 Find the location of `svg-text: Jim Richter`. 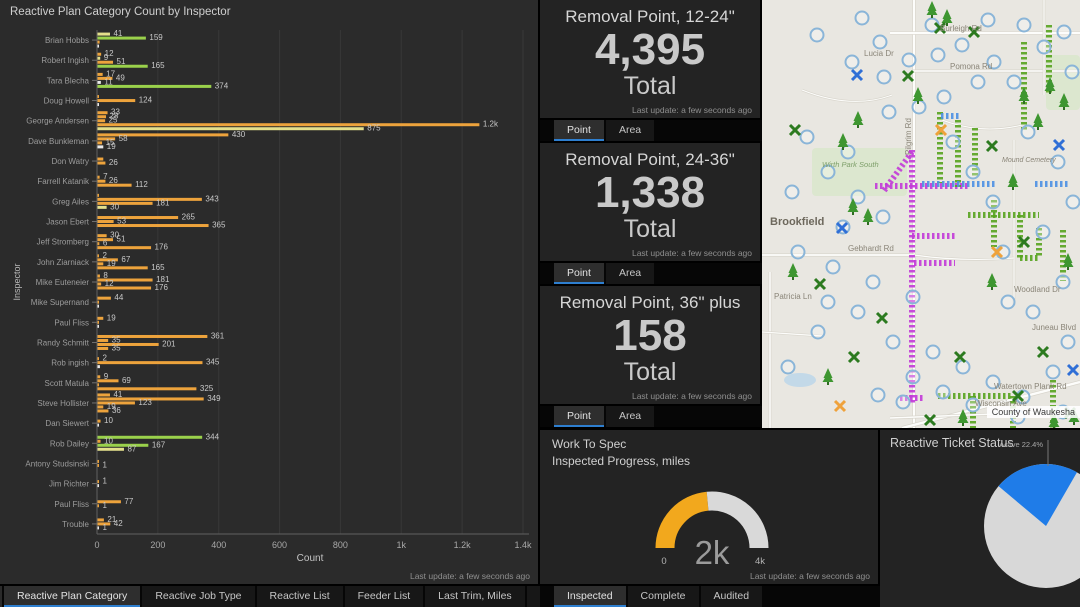

svg-text: Jim Richter is located at coordinates (69, 484).